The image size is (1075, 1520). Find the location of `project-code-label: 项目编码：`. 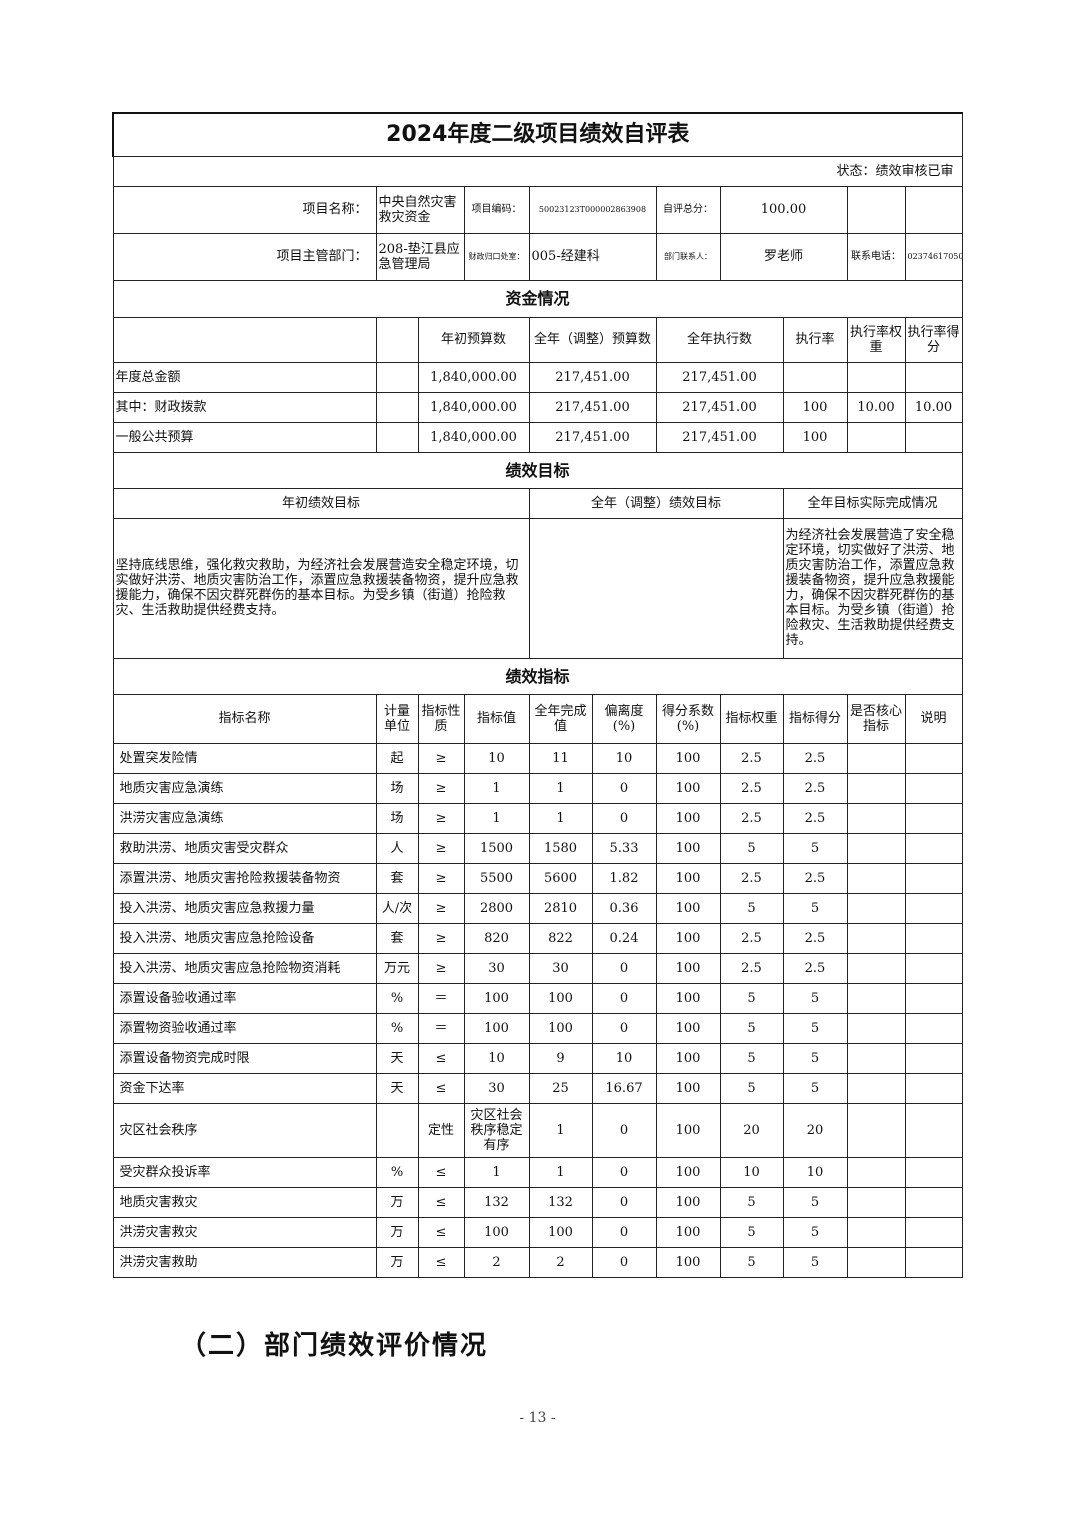

project-code-label: 项目编码： is located at coordinates (496, 209).